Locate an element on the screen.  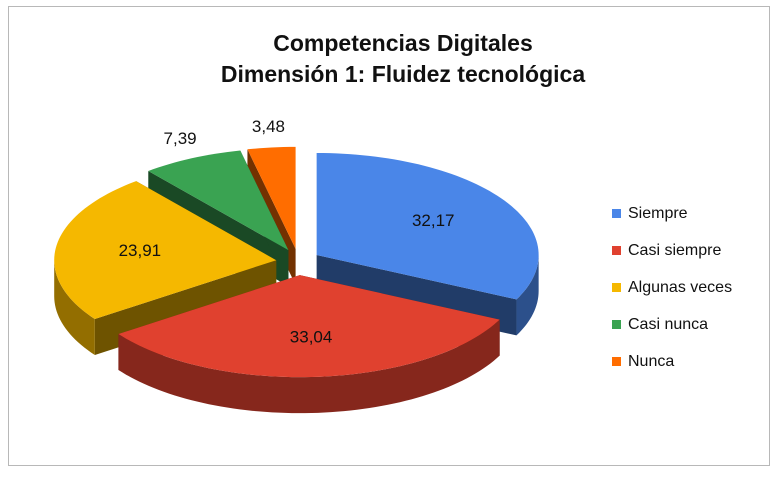
chart-title: Competencias Digitales is located at coordinates (402, 43).